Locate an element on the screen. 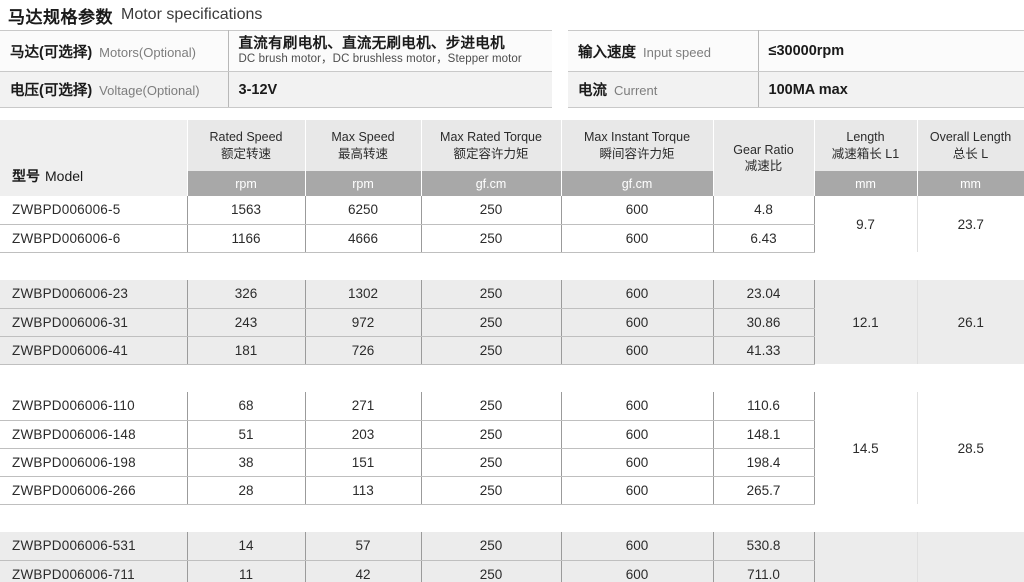  cell-max-speed: 4666 is located at coordinates (363, 238).